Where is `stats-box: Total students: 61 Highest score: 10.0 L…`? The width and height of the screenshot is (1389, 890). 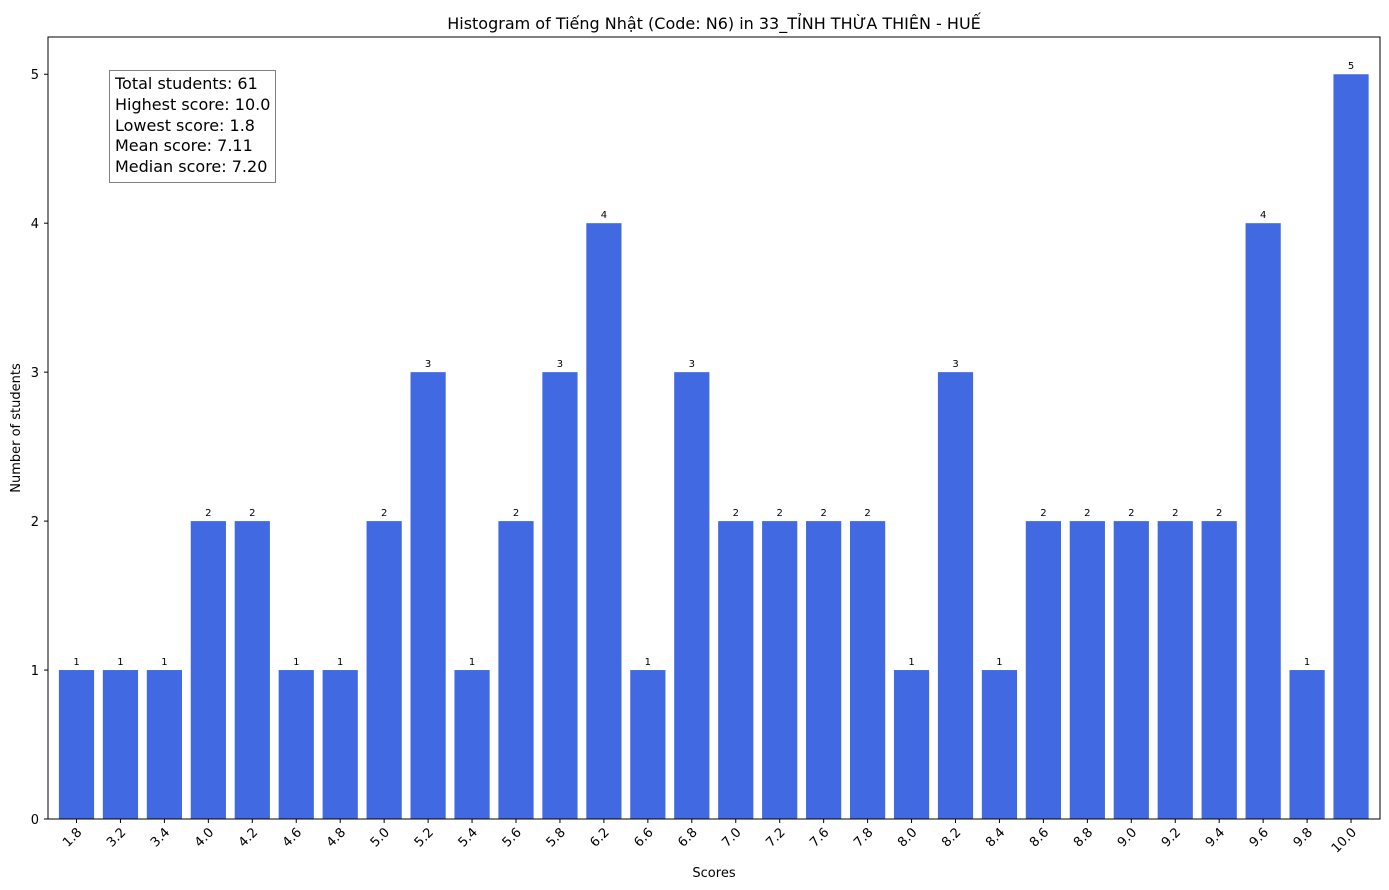
stats-box: Total students: 61 Highest score: 10.0 L… is located at coordinates (193, 126).